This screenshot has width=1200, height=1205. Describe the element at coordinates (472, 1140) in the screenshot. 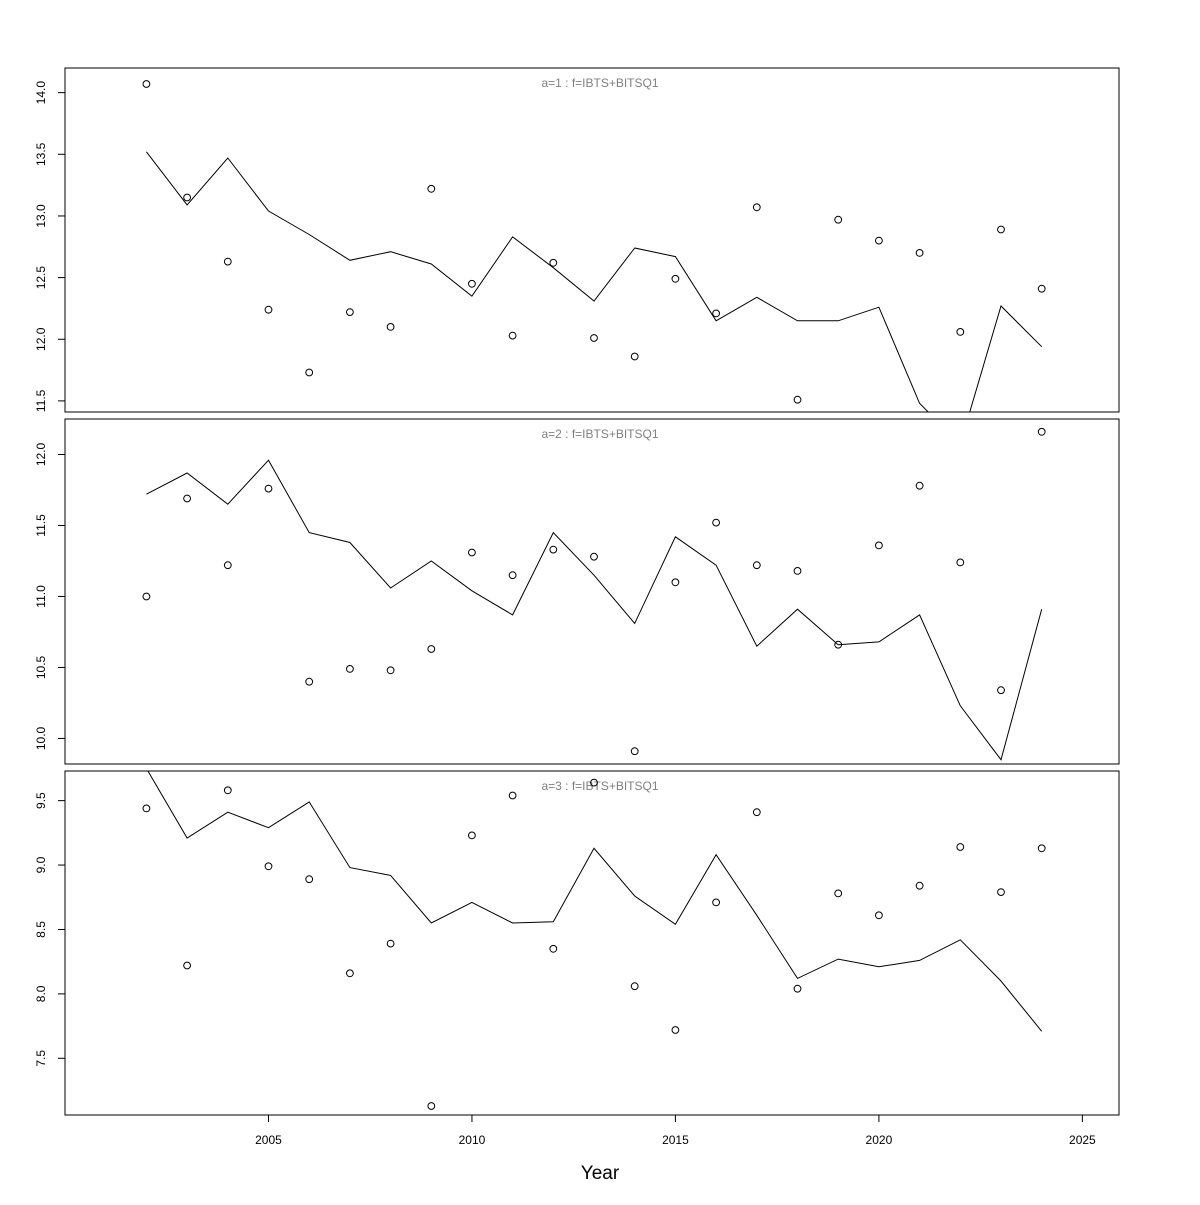

I see `x-tick-label: 2010` at that location.